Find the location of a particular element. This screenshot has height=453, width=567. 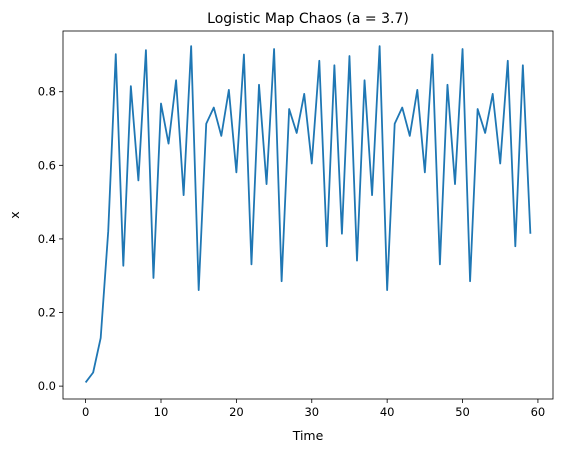

x-tick-label: 10 is located at coordinates (161, 412).